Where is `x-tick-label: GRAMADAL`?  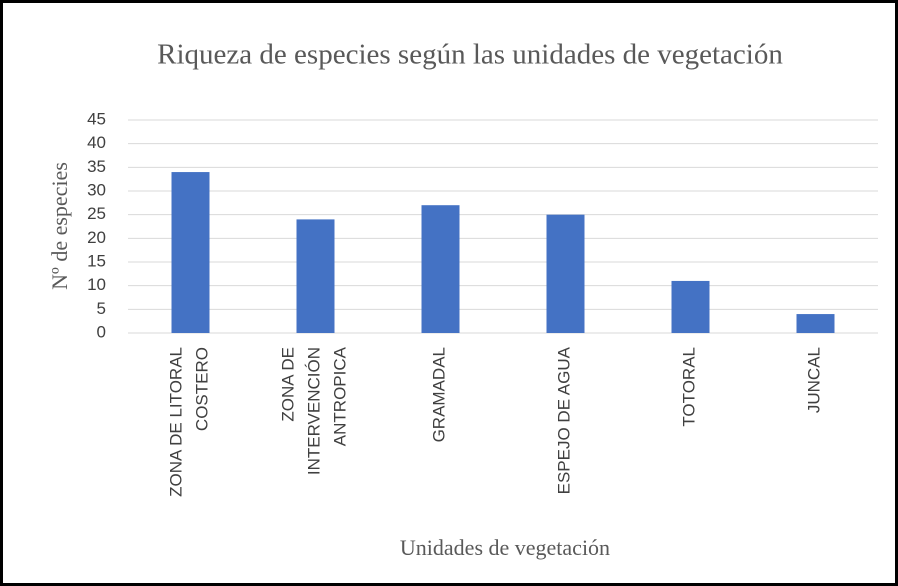 x-tick-label: GRAMADAL is located at coordinates (439, 394).